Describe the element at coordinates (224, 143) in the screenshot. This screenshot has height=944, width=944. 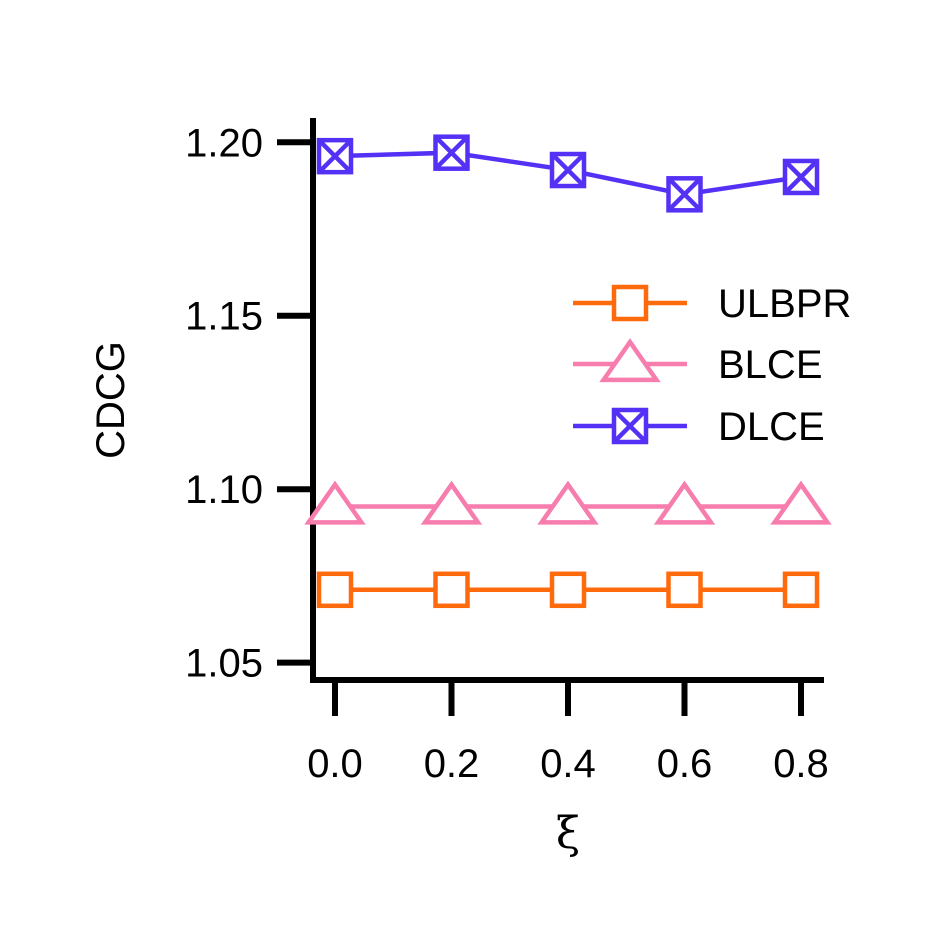
I see `y-tick-label: 1.20` at that location.